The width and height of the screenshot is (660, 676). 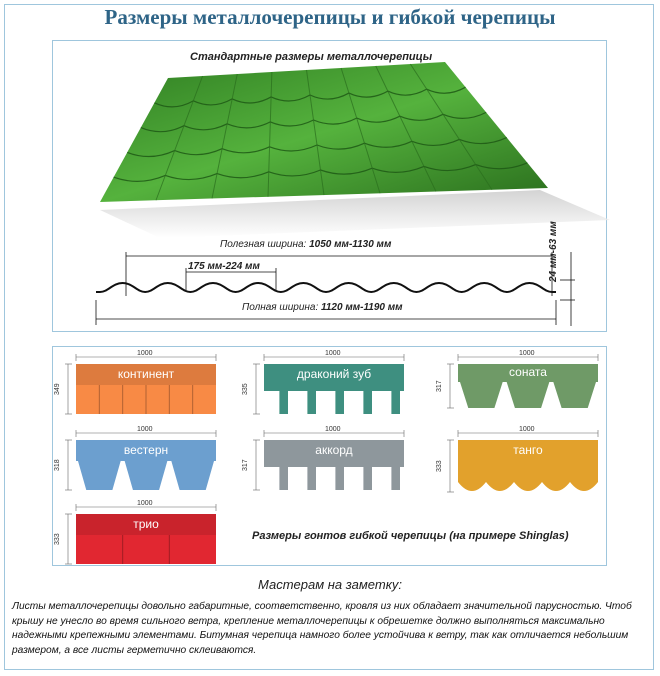 I want to click on shingle-name: танго, so click(x=528, y=450).